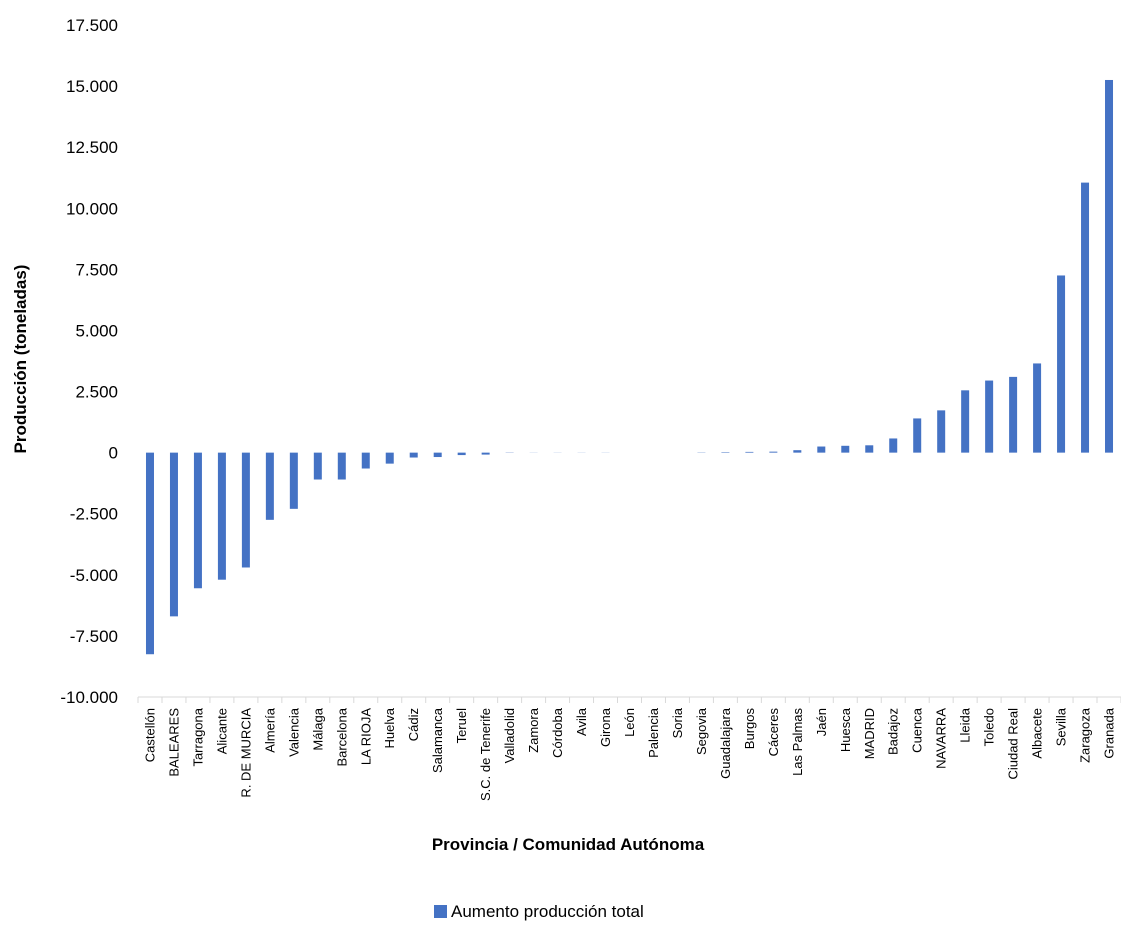  What do you see at coordinates (869, 733) in the screenshot?
I see `x-tick-label: MADRID` at bounding box center [869, 733].